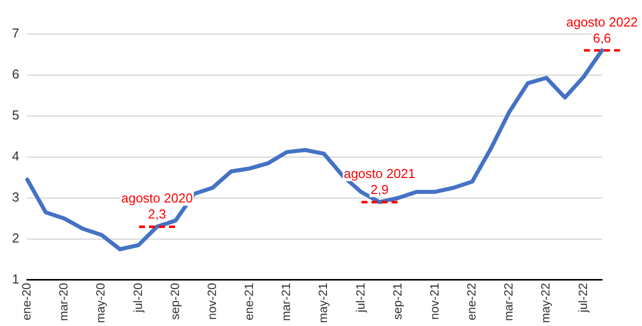 This screenshot has height=326, width=642. Describe the element at coordinates (137, 298) in the screenshot. I see `x-tick-label: jul-20` at that location.